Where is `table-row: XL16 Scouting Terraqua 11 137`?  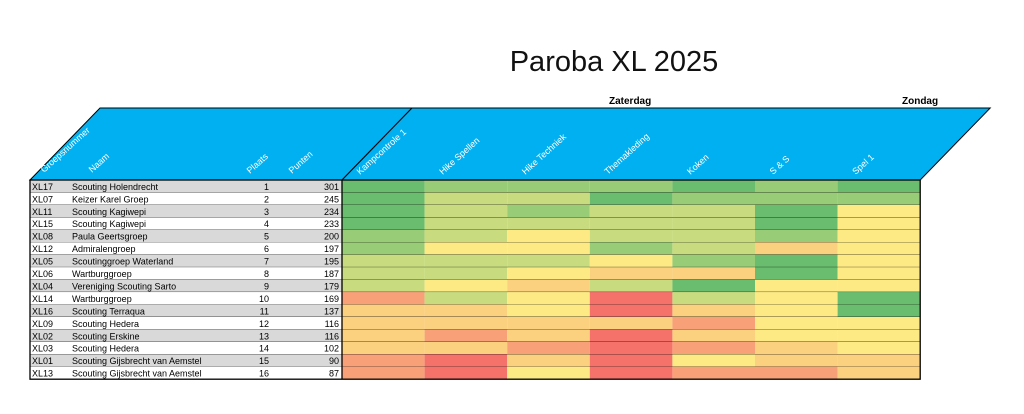 table-row: XL16 Scouting Terraqua 11 137 is located at coordinates (475, 311).